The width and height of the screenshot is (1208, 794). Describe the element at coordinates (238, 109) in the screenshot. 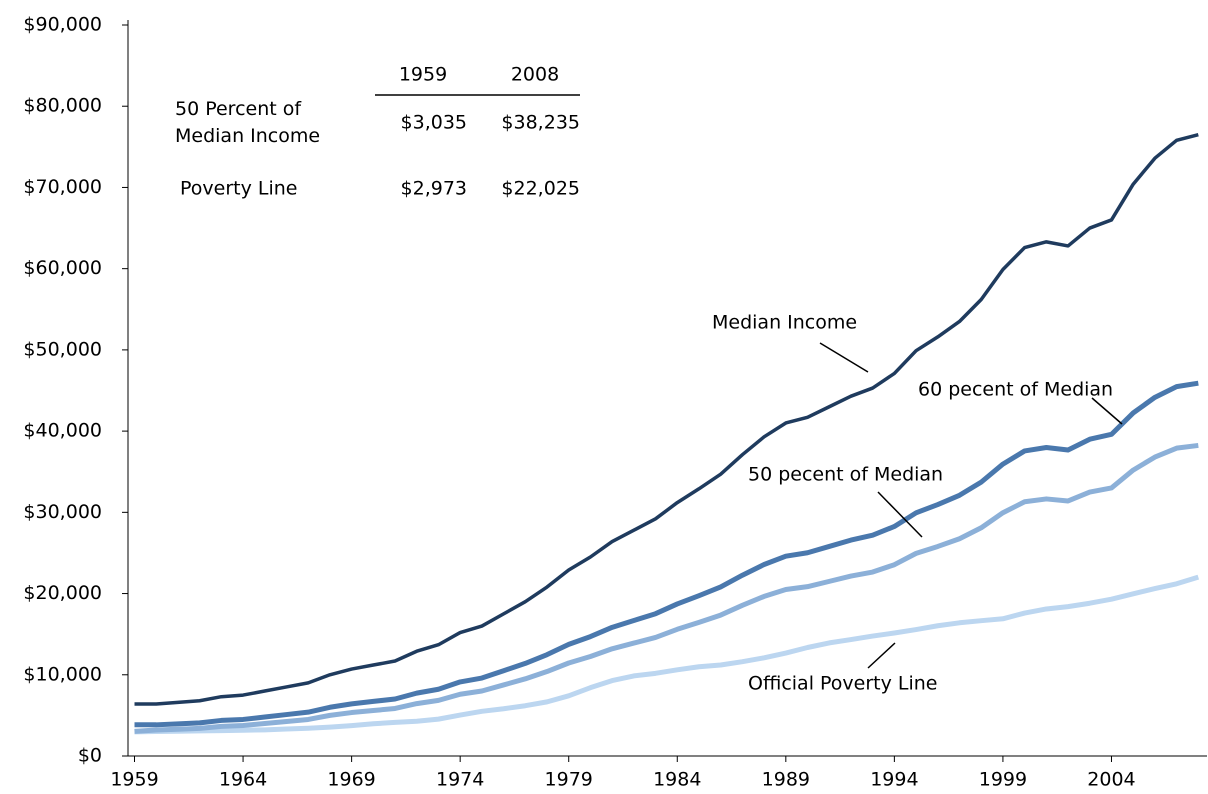

I see `table-row-label: 50 Percent of` at that location.